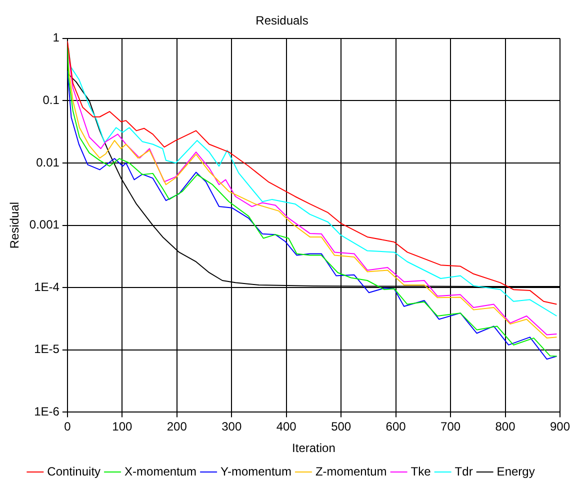 The height and width of the screenshot is (492, 574). What do you see at coordinates (450, 427) in the screenshot?
I see `x-tick-label: 700` at bounding box center [450, 427].